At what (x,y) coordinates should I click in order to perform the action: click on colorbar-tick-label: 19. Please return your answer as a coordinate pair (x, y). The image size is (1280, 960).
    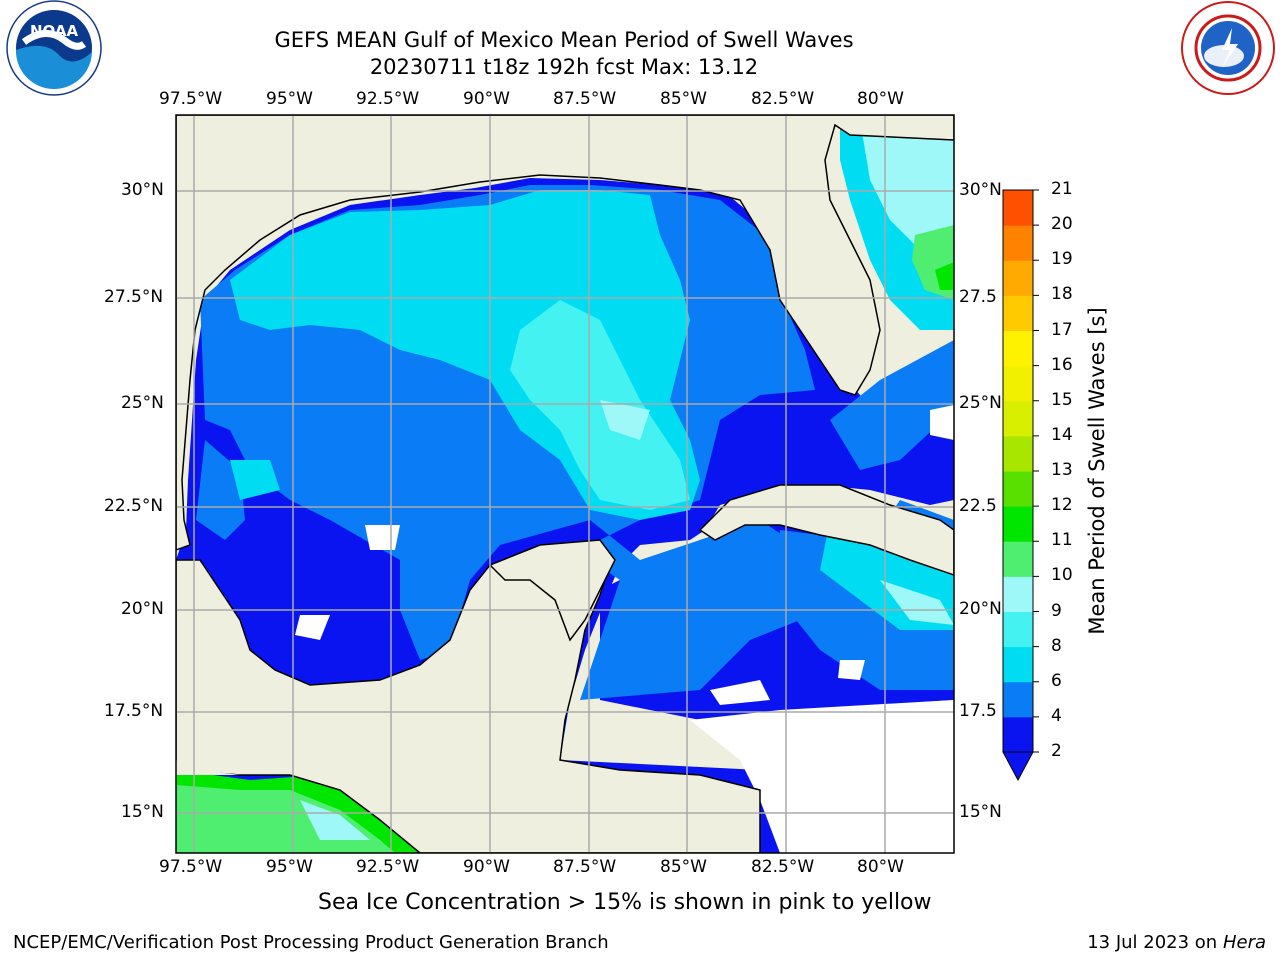
    Looking at the image, I should click on (1062, 259).